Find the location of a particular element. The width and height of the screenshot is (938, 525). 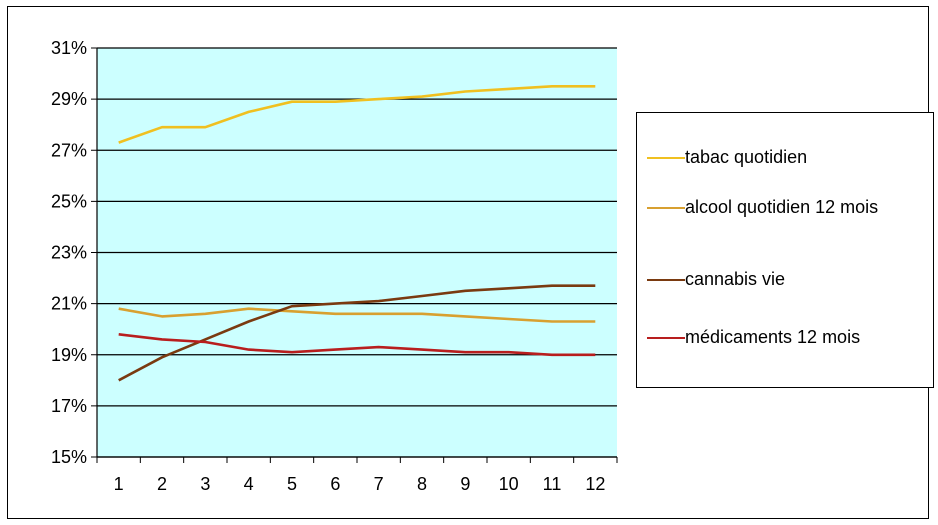

y-tick-label: 19% is located at coordinates (69, 355).